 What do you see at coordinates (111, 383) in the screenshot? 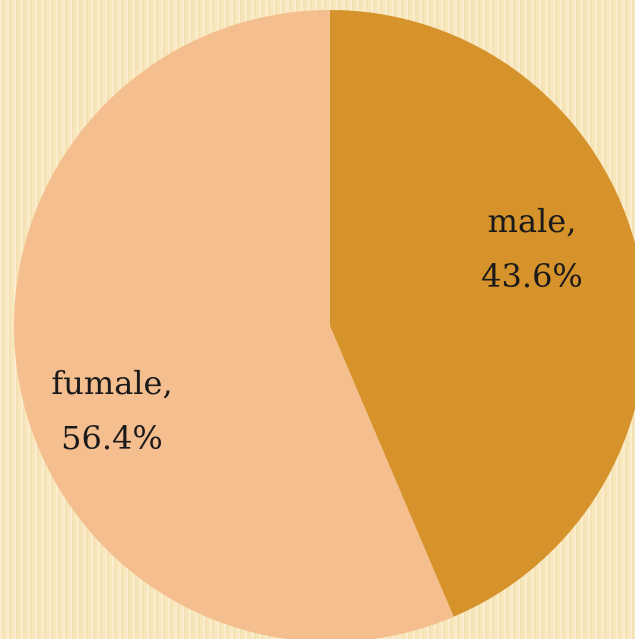
I see `slice-label-fumale-name: fumale,` at bounding box center [111, 383].